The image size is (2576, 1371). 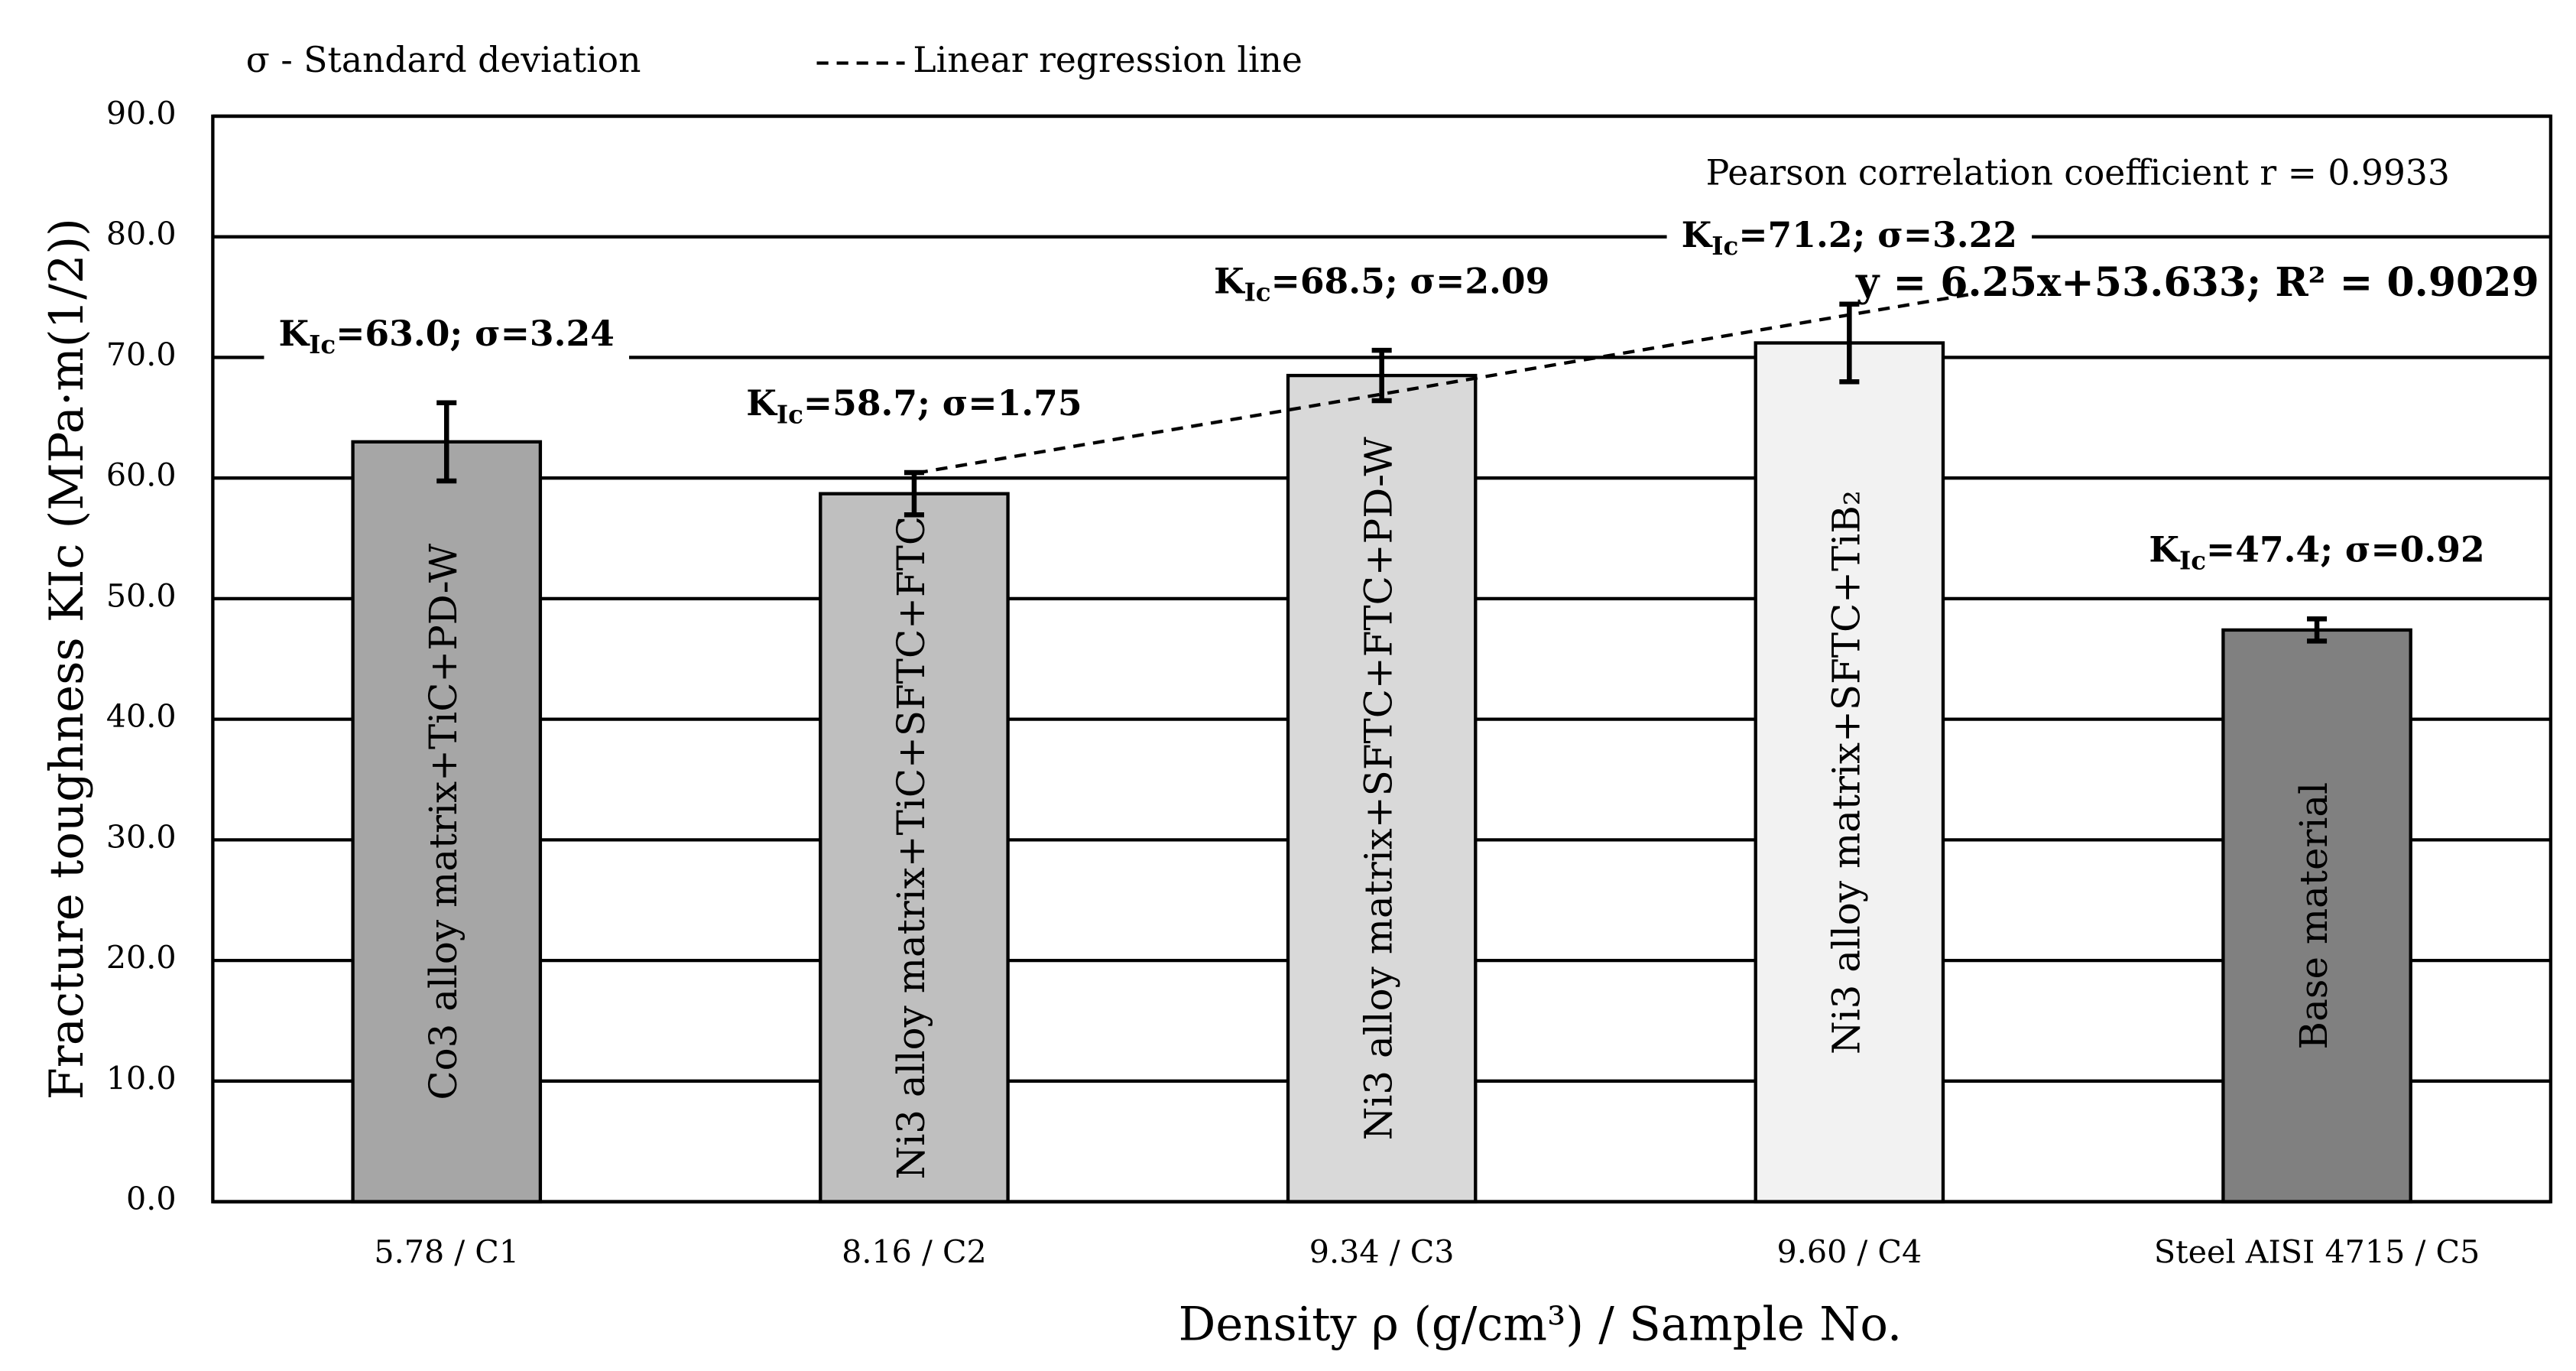 I want to click on value-label: KIc=47.4; σ=0.92, so click(x=2316, y=551).